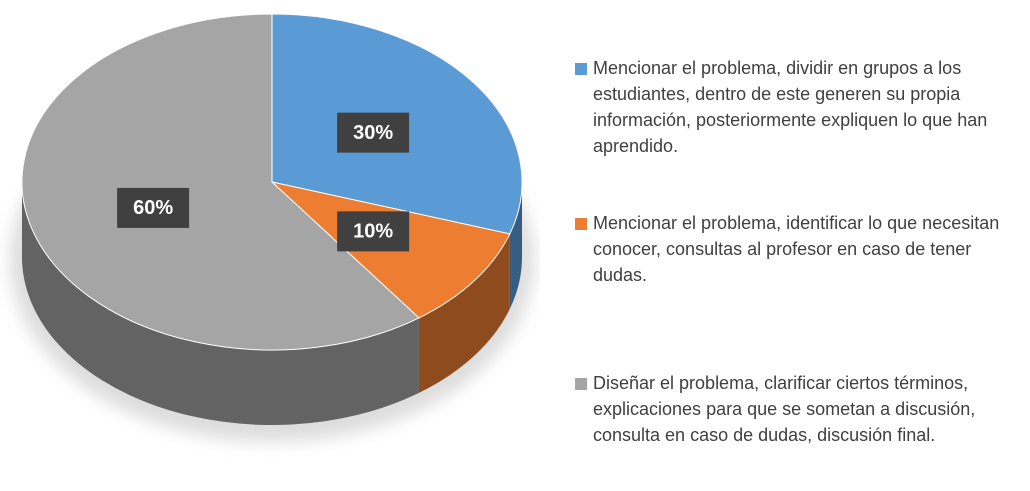 The height and width of the screenshot is (491, 1030). I want to click on data-label: 60%, so click(153, 208).